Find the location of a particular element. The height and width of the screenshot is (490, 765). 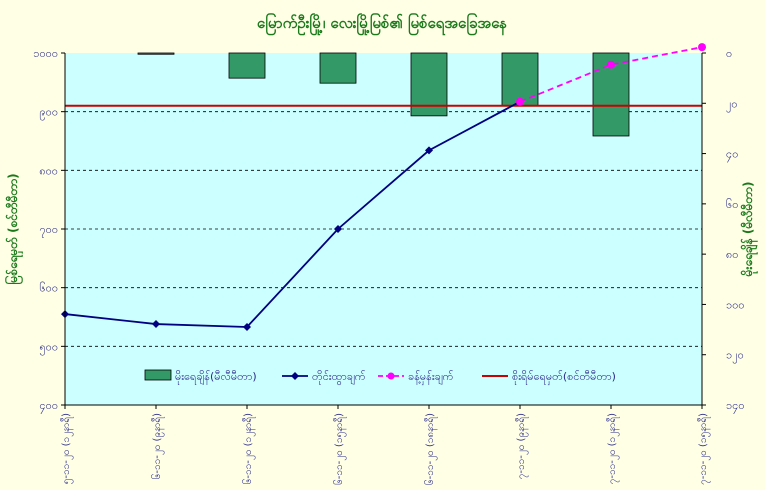

right-tick-label: ၄၀ is located at coordinates (732, 155).